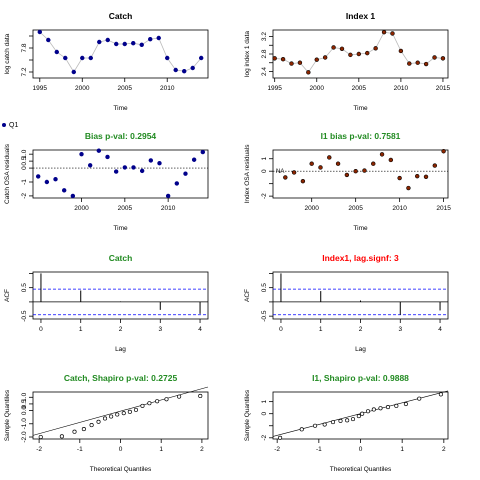  Describe the element at coordinates (200, 329) in the screenshot. I see `x-tick-label: 4` at that location.